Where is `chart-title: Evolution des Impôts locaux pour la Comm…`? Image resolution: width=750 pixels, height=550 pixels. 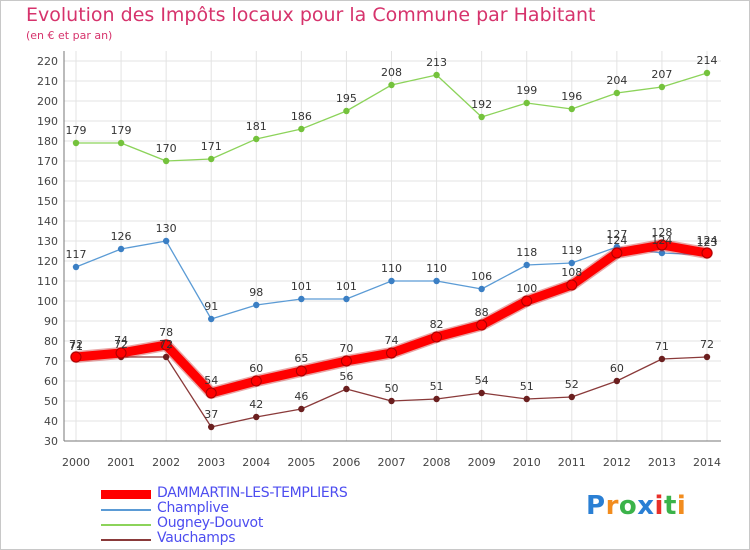 chart-title: Evolution des Impôts locaux pour la Comm… is located at coordinates (311, 15).